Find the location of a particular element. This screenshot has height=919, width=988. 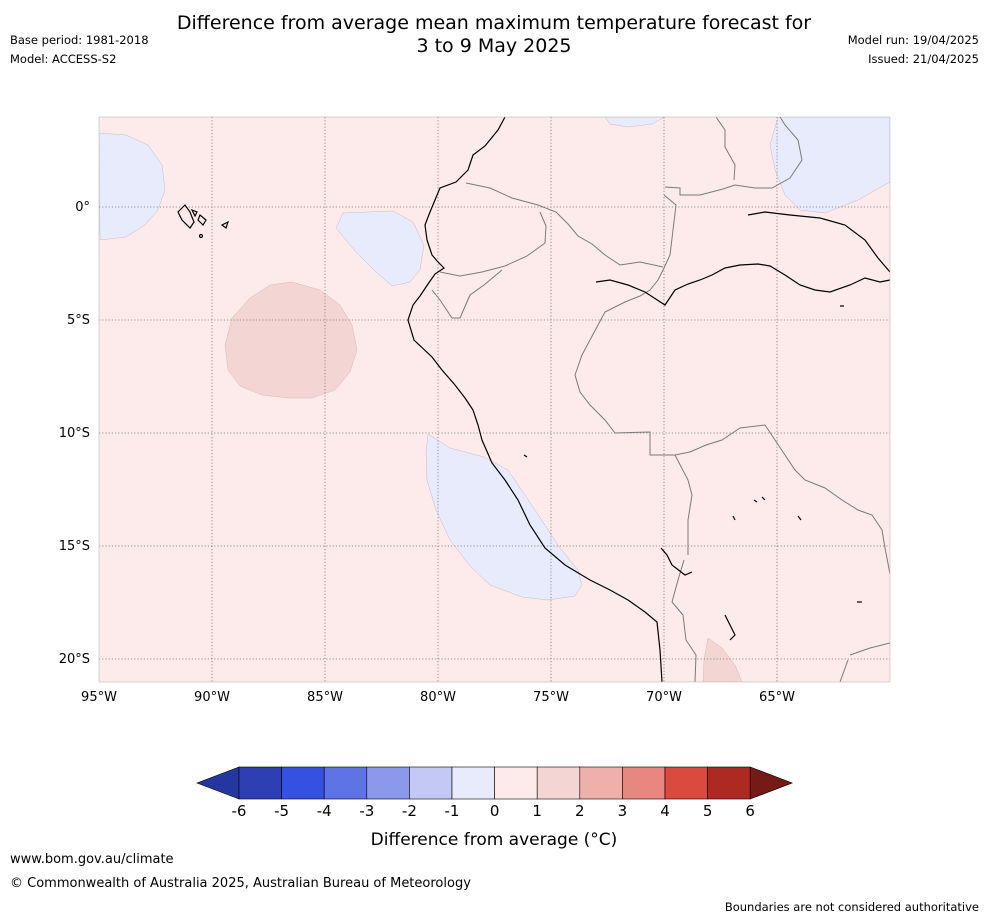

colorbar-tick-label: -6 is located at coordinates (239, 811).